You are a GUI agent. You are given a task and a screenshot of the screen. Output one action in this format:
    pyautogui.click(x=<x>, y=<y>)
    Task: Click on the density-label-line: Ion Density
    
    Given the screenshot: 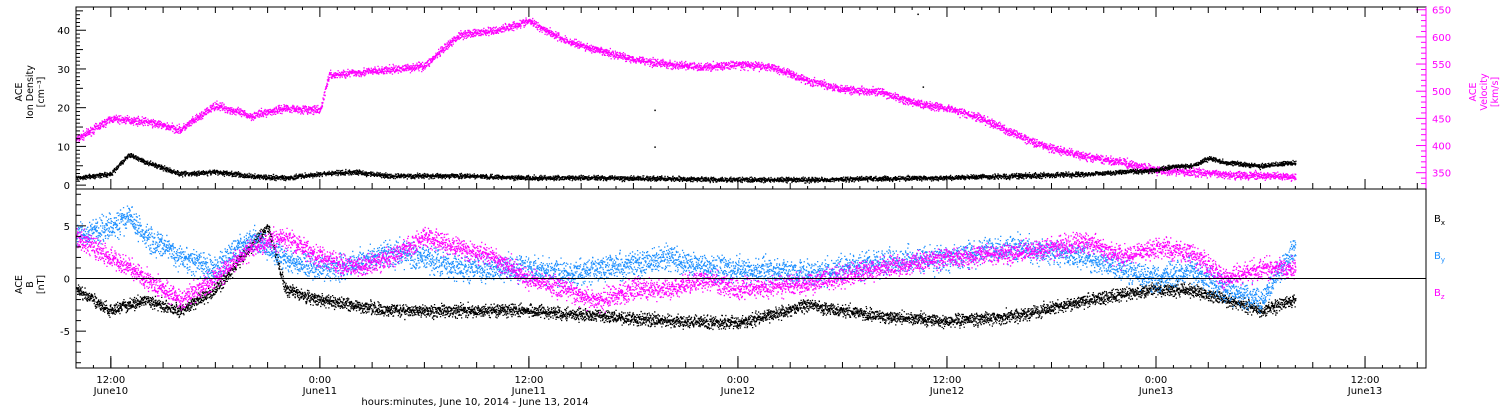 What is the action you would take?
    pyautogui.click(x=30, y=92)
    